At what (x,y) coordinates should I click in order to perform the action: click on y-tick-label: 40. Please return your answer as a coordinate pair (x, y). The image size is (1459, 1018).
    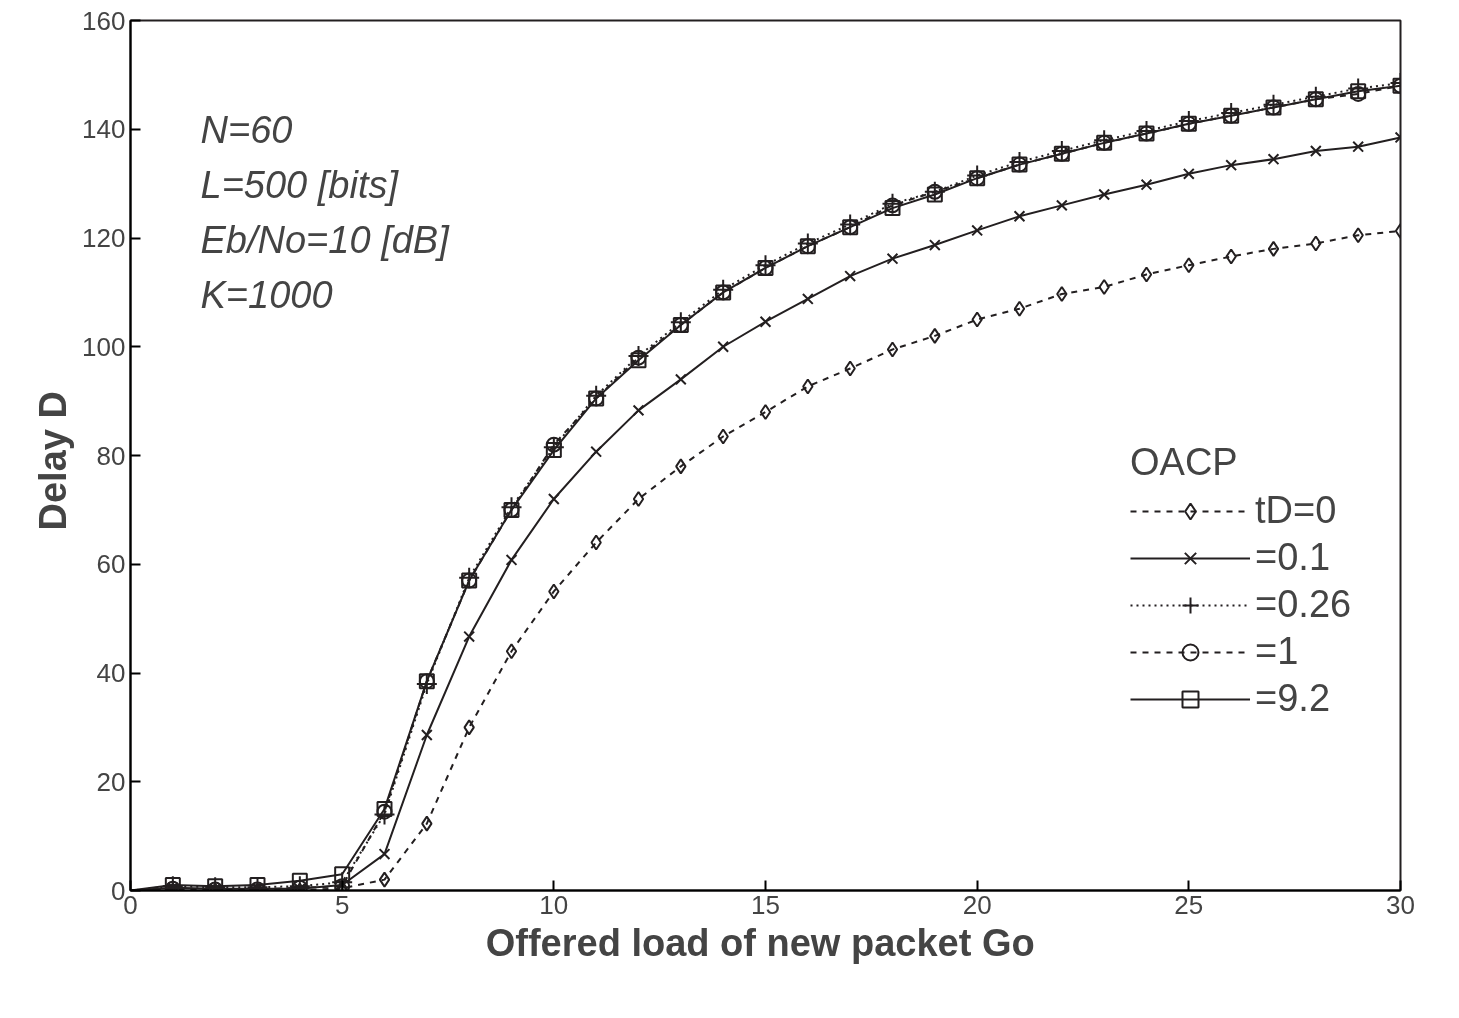
    Looking at the image, I should click on (111, 673).